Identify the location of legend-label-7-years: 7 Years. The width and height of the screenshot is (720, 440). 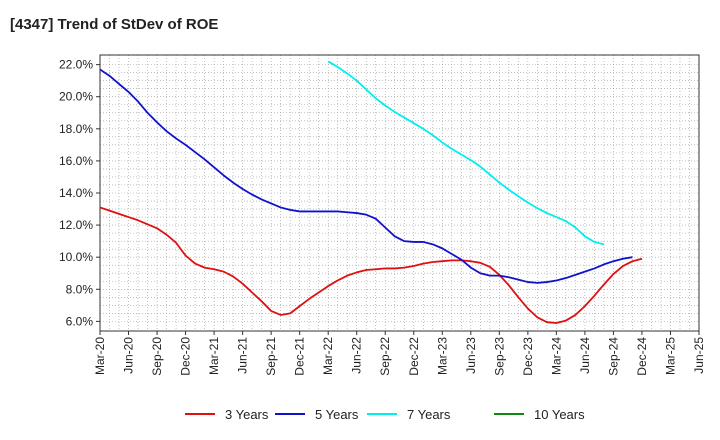
(429, 414).